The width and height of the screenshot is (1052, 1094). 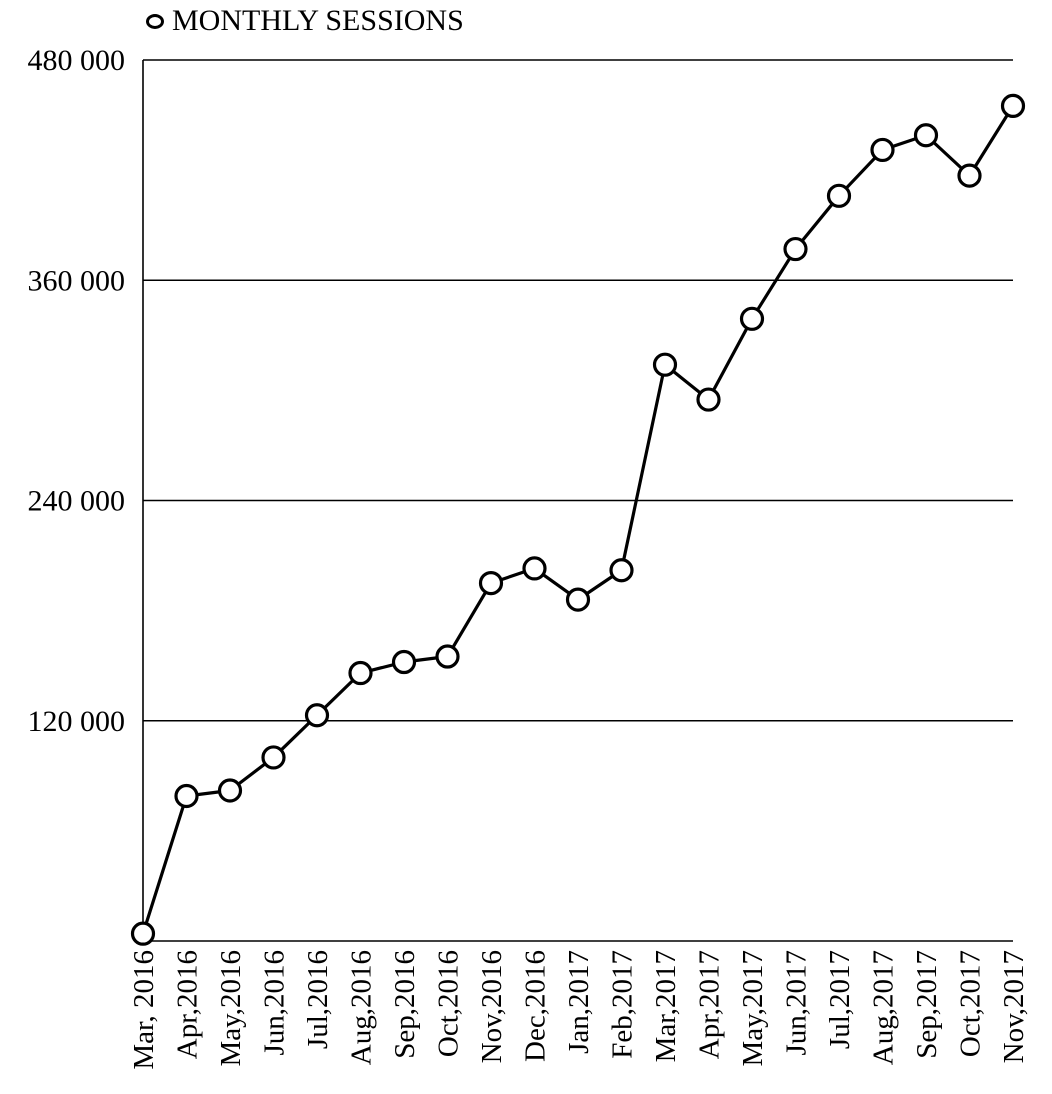 What do you see at coordinates (144, 1010) in the screenshot?
I see `x-tick-label-0: Mar, 2016` at bounding box center [144, 1010].